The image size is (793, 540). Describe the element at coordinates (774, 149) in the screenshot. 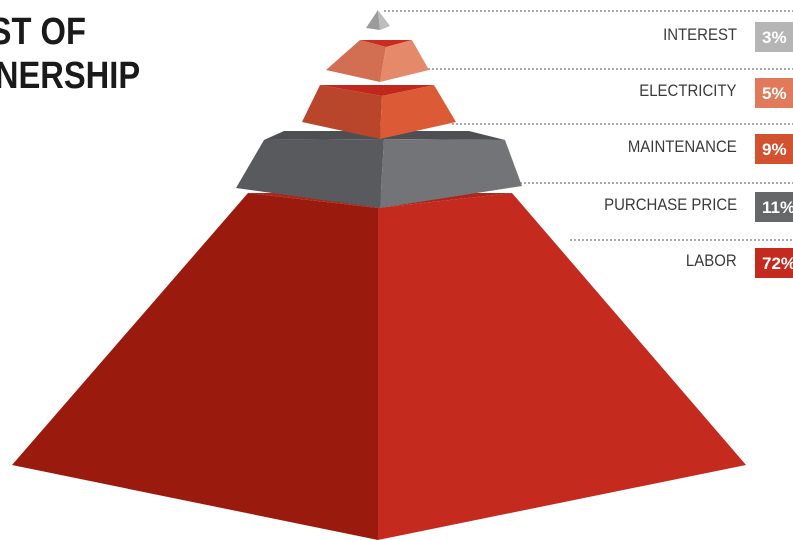

I see `legend-value-maintenance: 9%` at that location.